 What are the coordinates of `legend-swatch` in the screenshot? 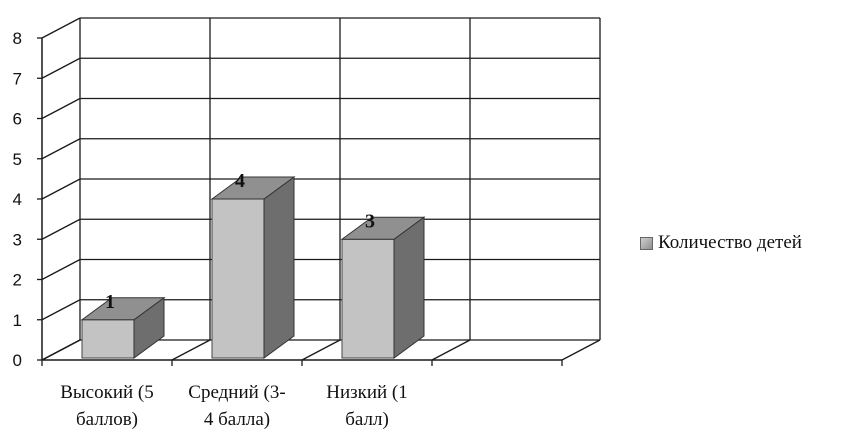 It's located at (646, 243).